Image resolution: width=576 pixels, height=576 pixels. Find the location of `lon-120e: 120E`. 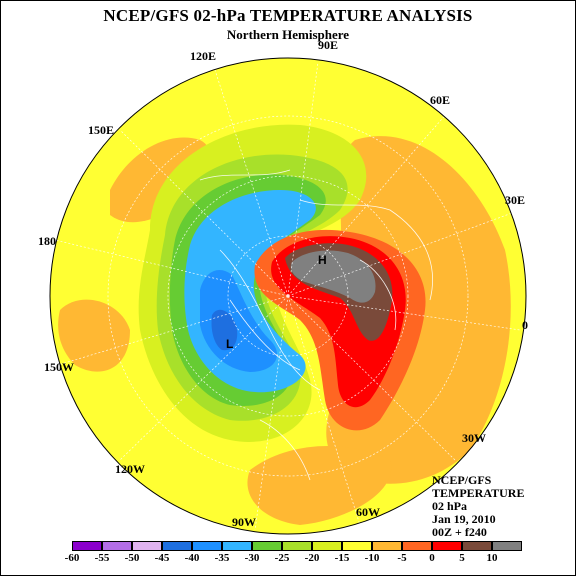

lon-120e: 120E is located at coordinates (203, 56).